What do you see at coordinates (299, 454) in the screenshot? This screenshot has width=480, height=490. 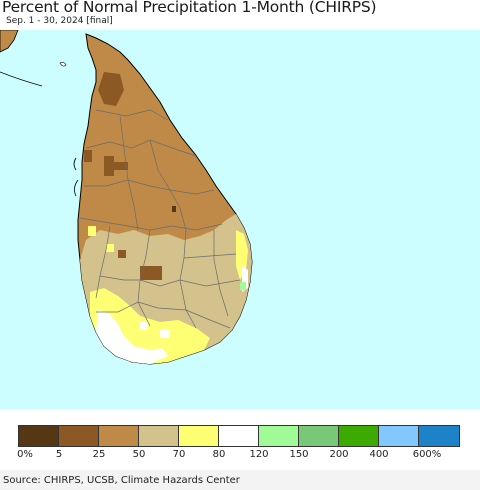 I see `legend-label: 150` at bounding box center [299, 454].